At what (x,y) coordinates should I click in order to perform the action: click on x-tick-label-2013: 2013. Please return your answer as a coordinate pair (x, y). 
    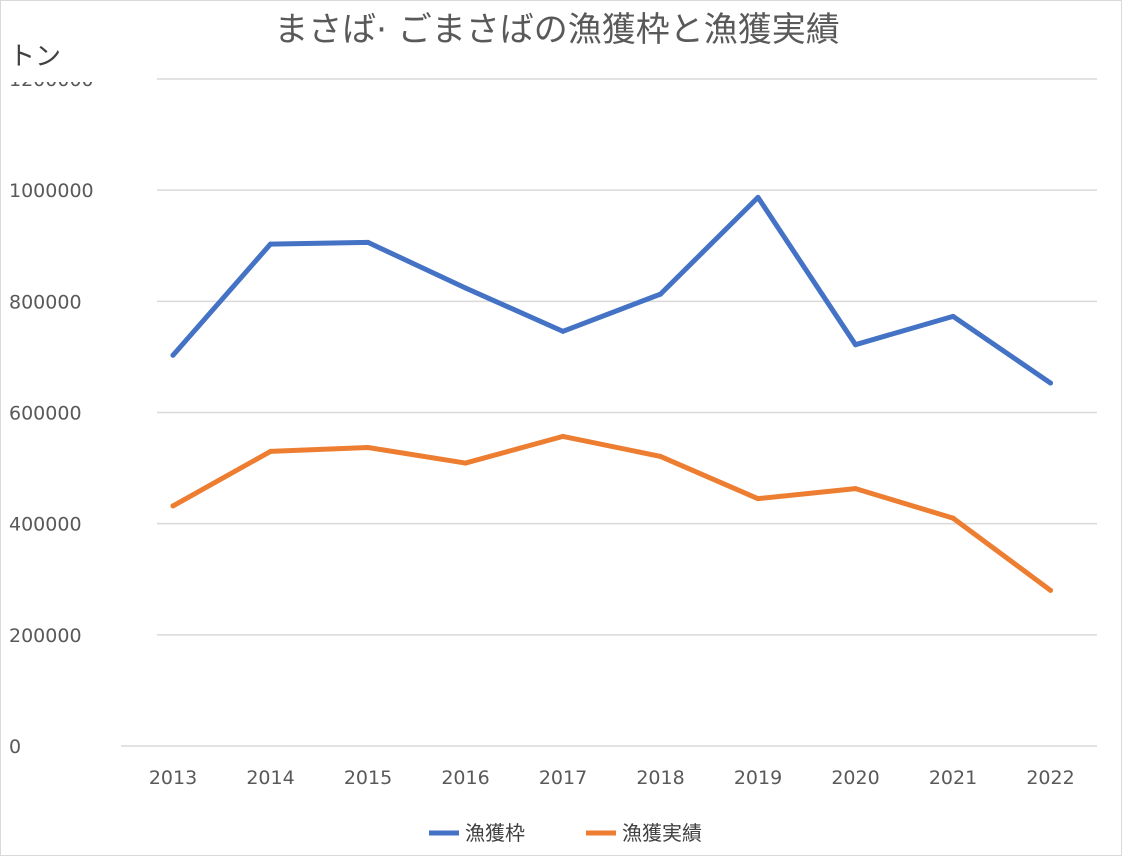
    Looking at the image, I should click on (173, 778).